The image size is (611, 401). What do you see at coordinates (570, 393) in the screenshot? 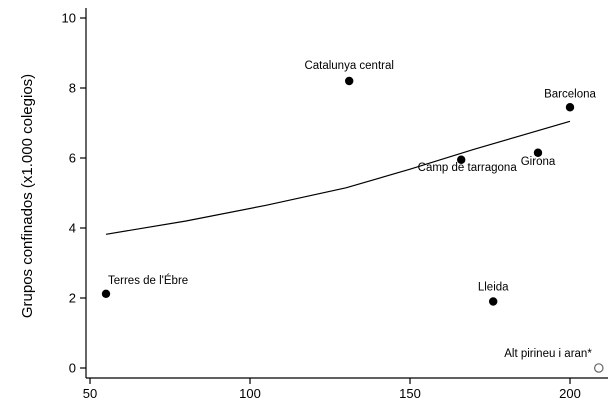
I see `x-tick-label: 200` at bounding box center [570, 393].